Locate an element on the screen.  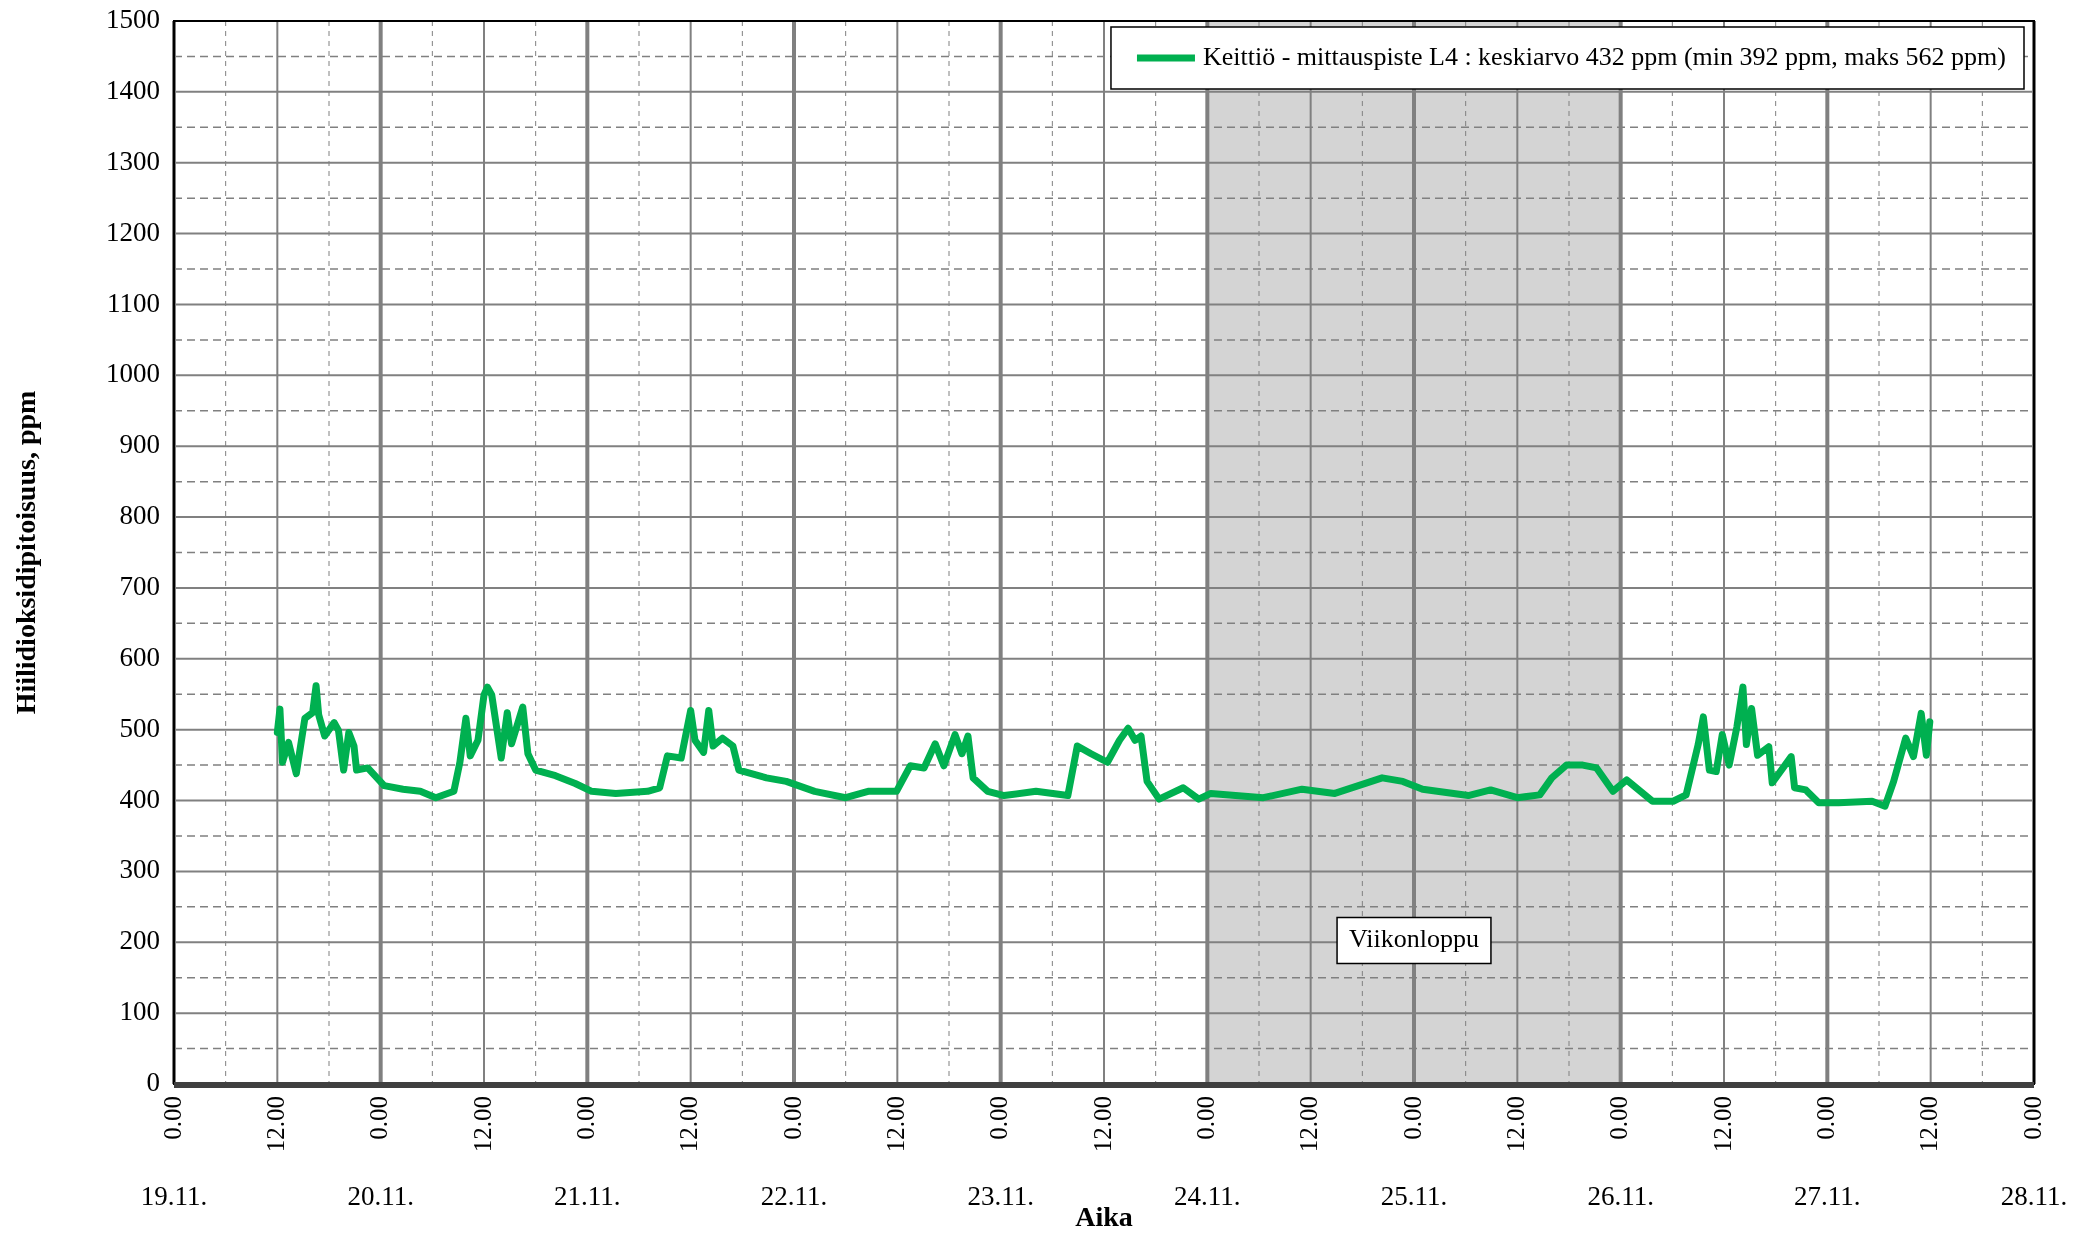
text: 26.11. is located at coordinates (1620, 1195).